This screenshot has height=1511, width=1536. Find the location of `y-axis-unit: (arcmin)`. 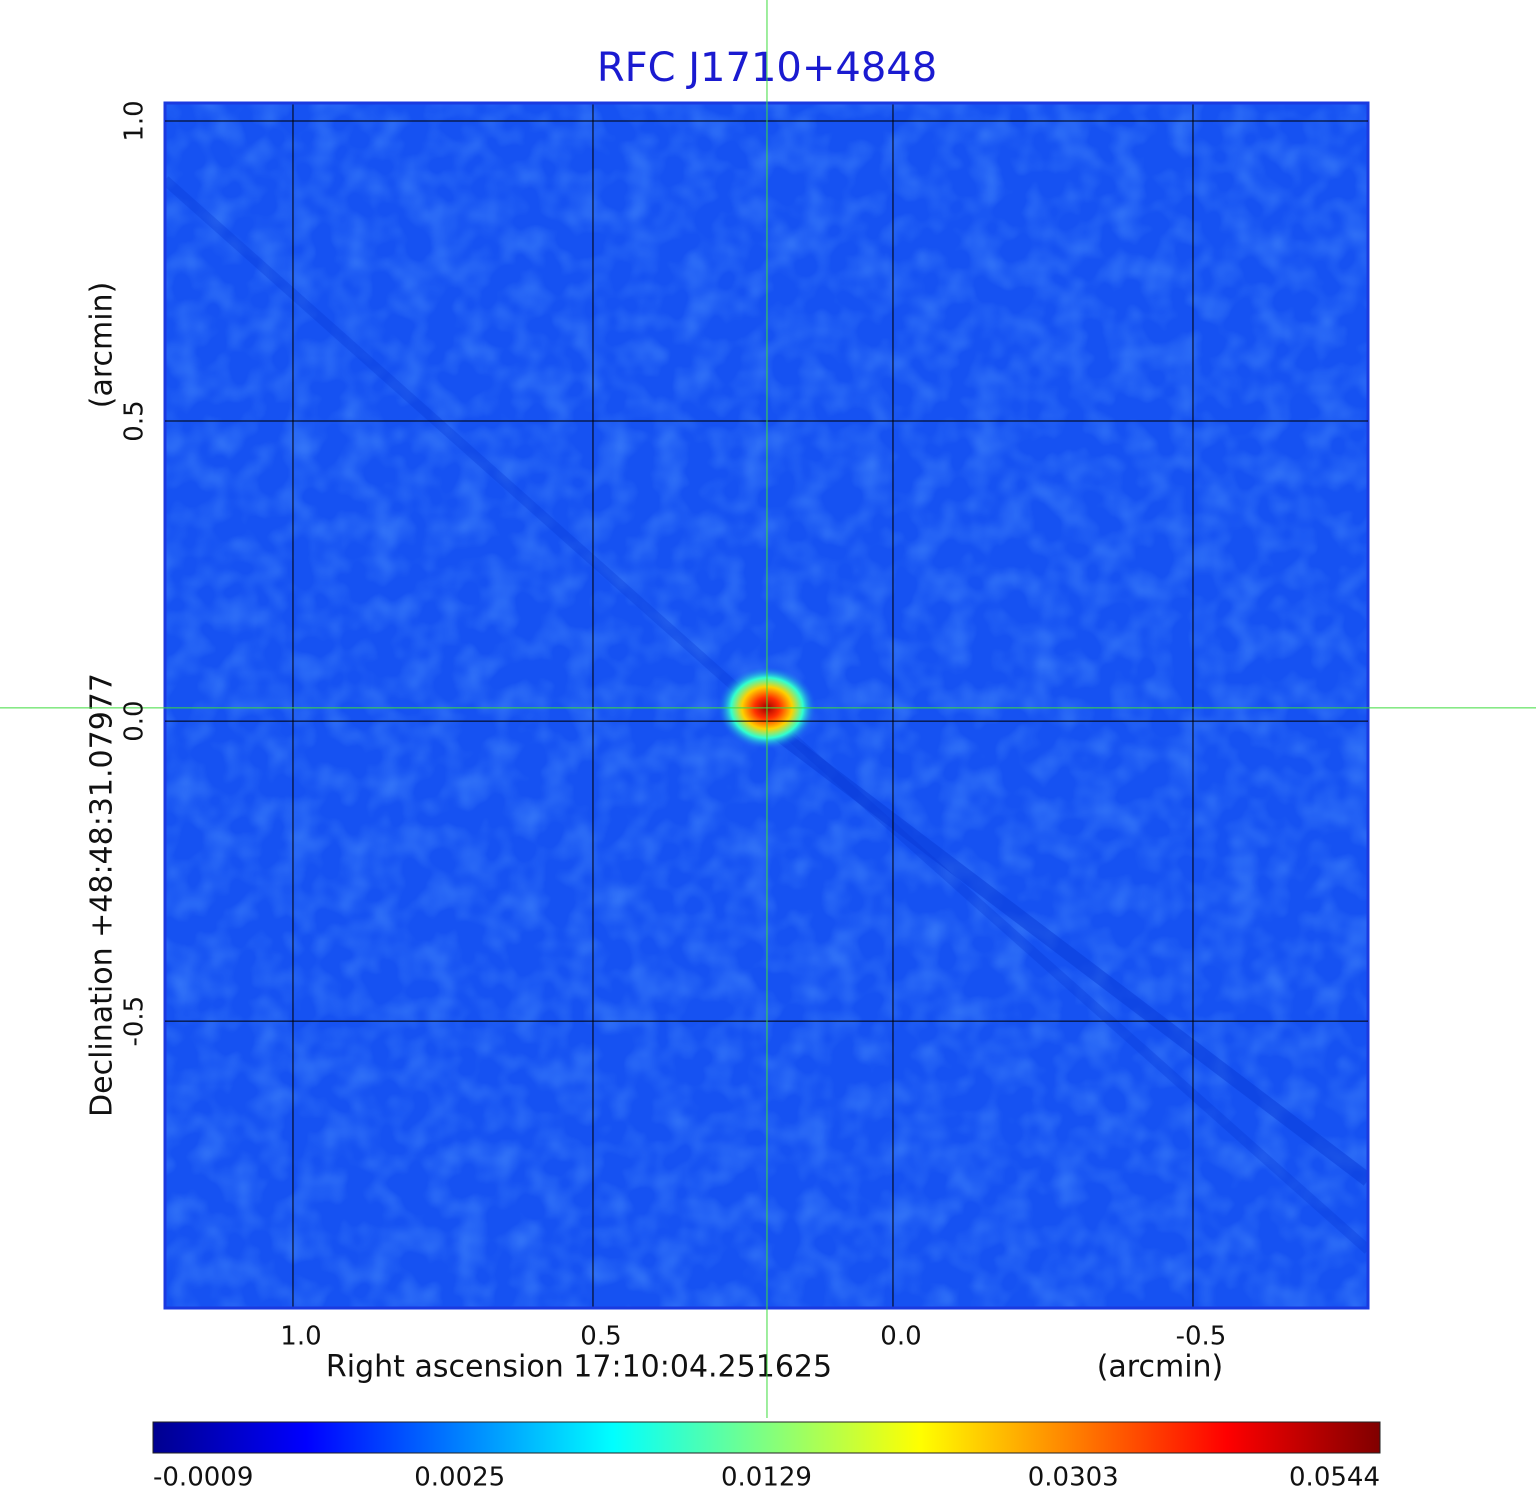

y-axis-unit: (arcmin) is located at coordinates (102, 345).